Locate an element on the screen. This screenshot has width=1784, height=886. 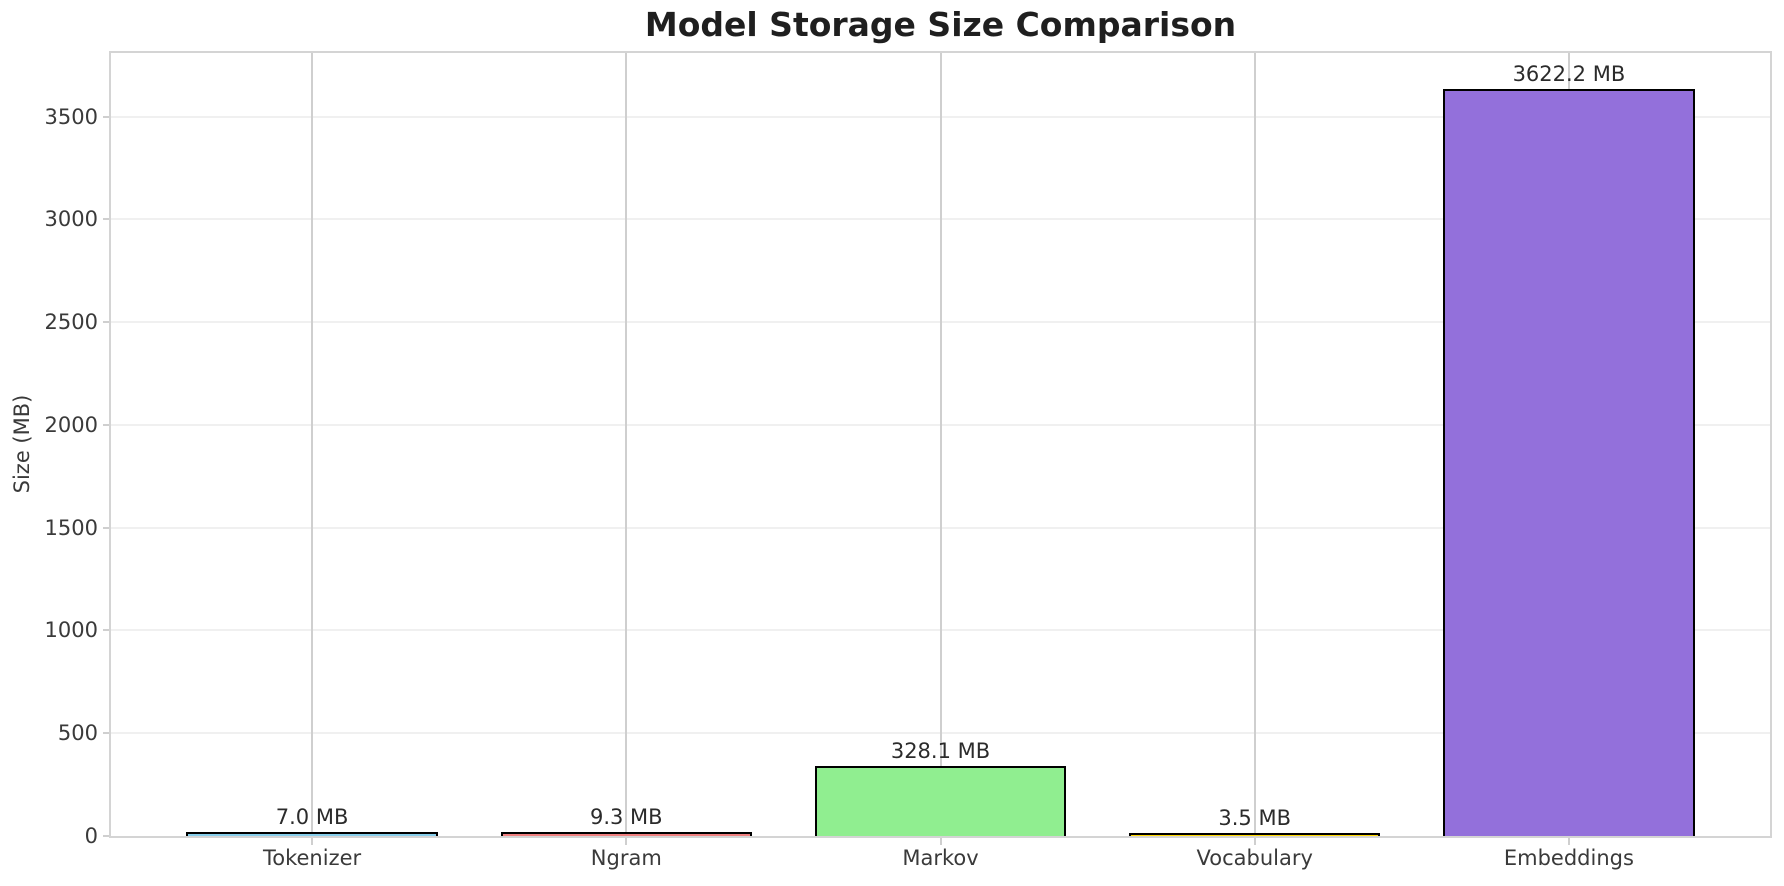
left-spine is located at coordinates (110, 445).